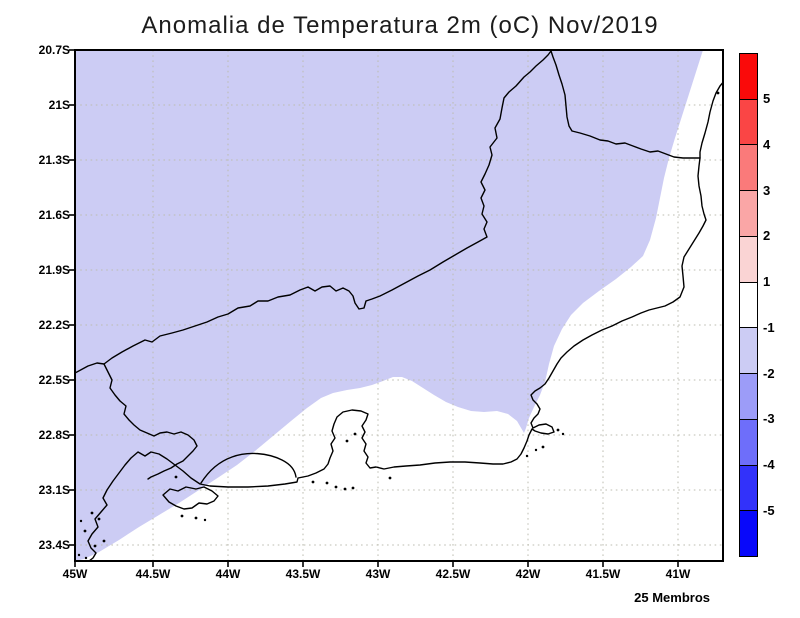 The height and width of the screenshot is (618, 800). What do you see at coordinates (54, 490) in the screenshot?
I see `lat-tick-label: 23.1S` at bounding box center [54, 490].